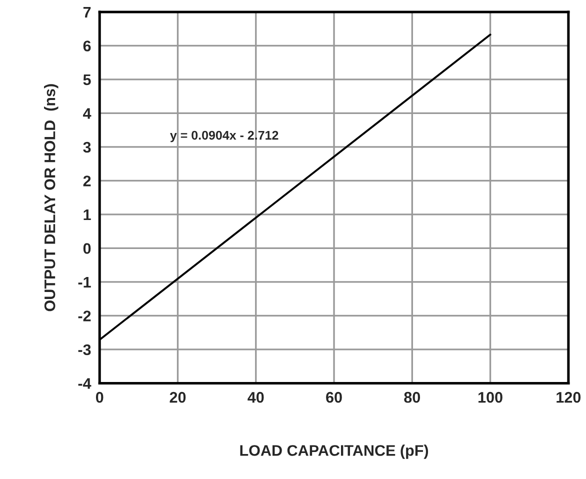 Image resolution: width=586 pixels, height=479 pixels. What do you see at coordinates (412, 397) in the screenshot?
I see `x-tick-label: 80` at bounding box center [412, 397].